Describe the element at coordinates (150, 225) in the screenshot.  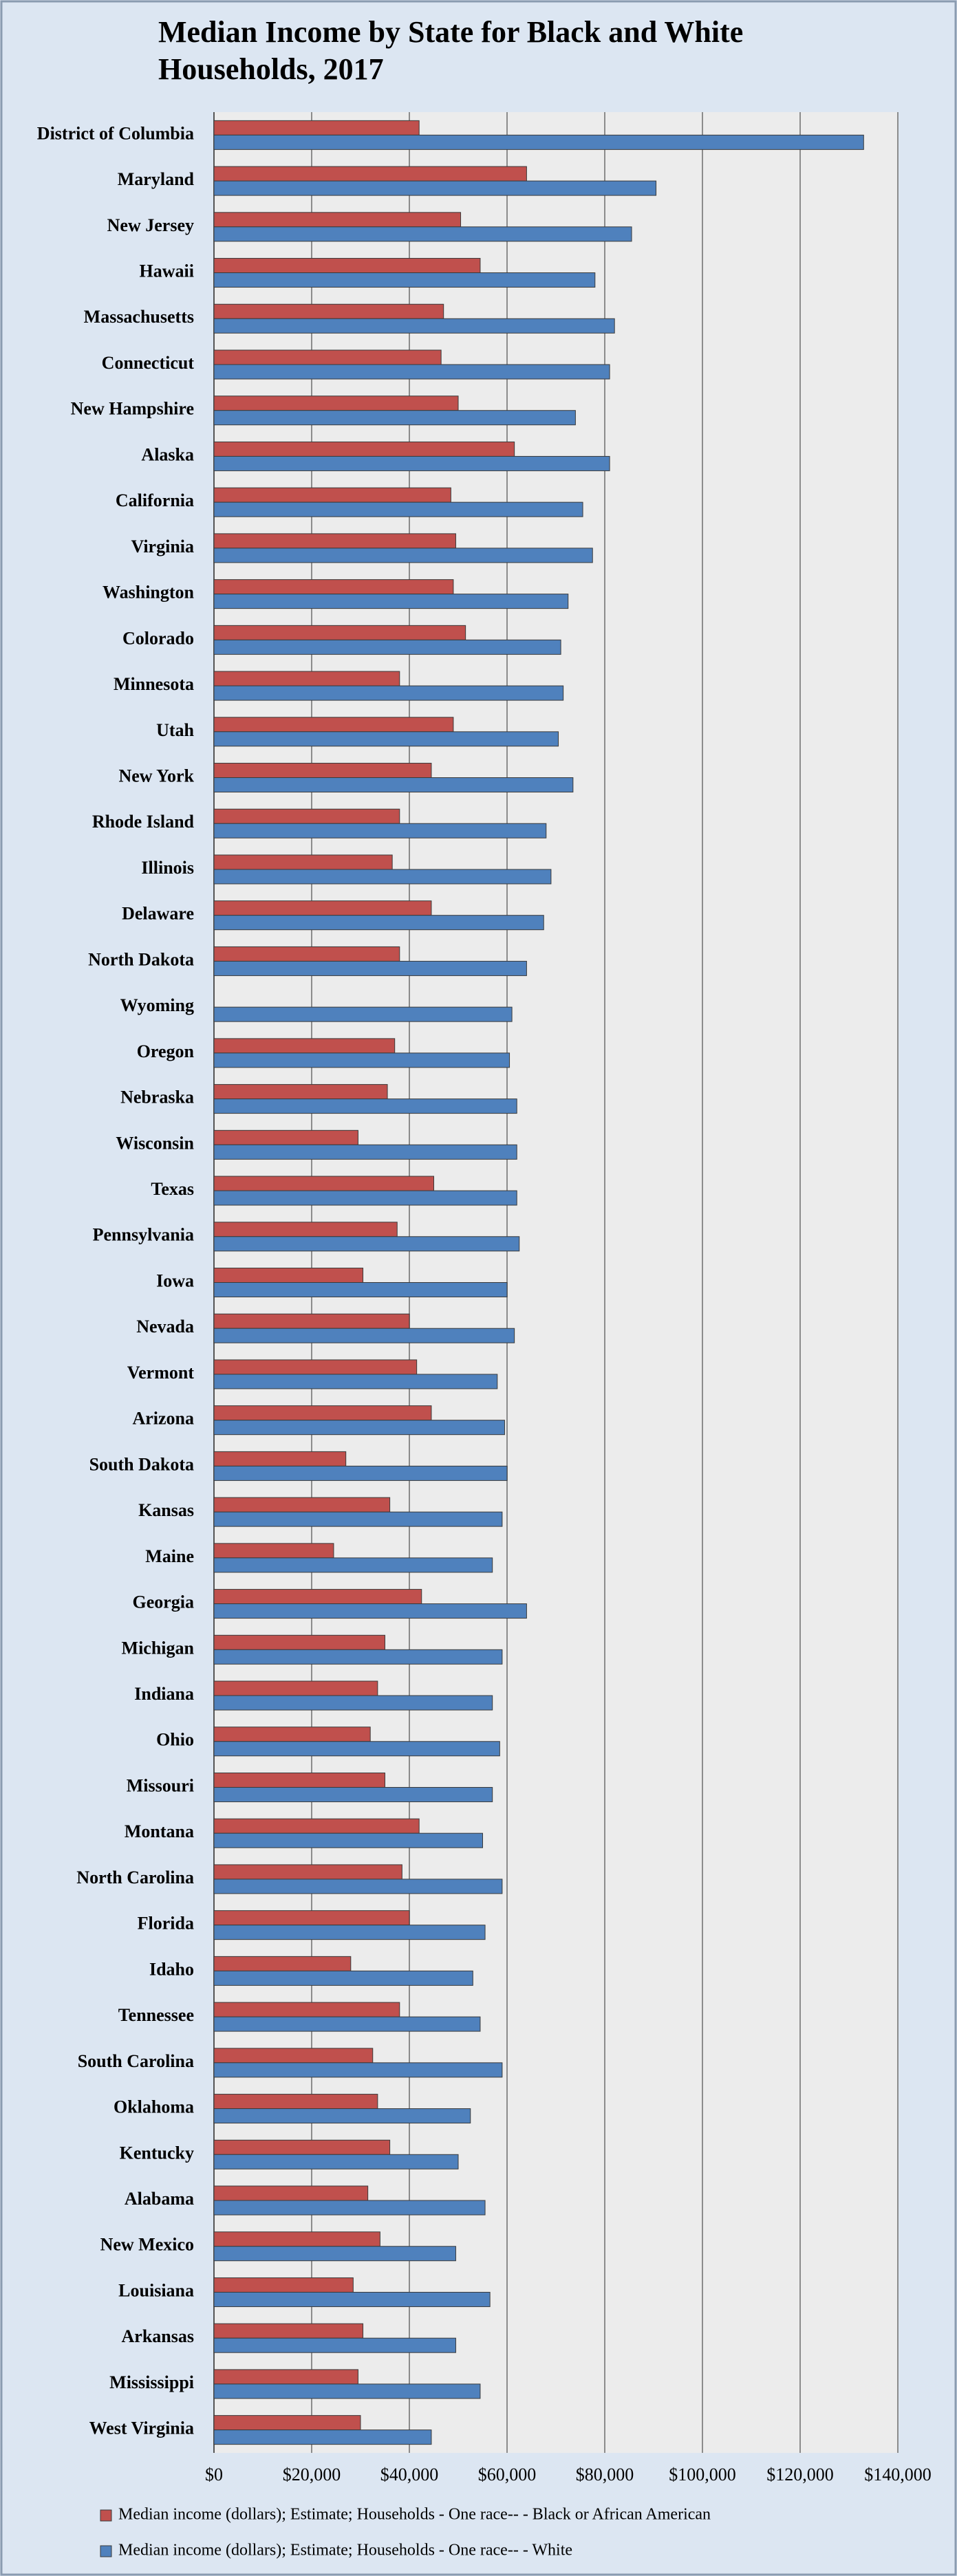
I see `y-tick-label: New Jersey` at that location.